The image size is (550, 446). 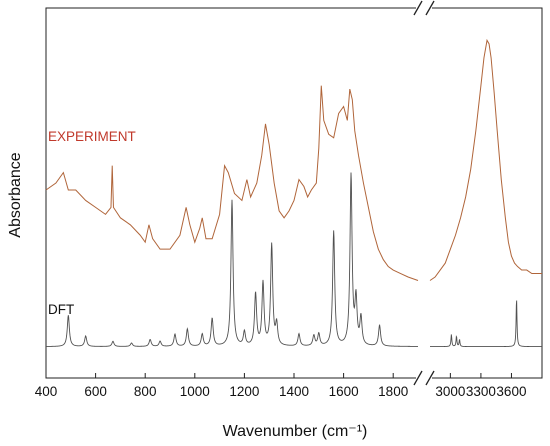 What do you see at coordinates (481, 391) in the screenshot?
I see `x-tick-label: 3300` at bounding box center [481, 391].